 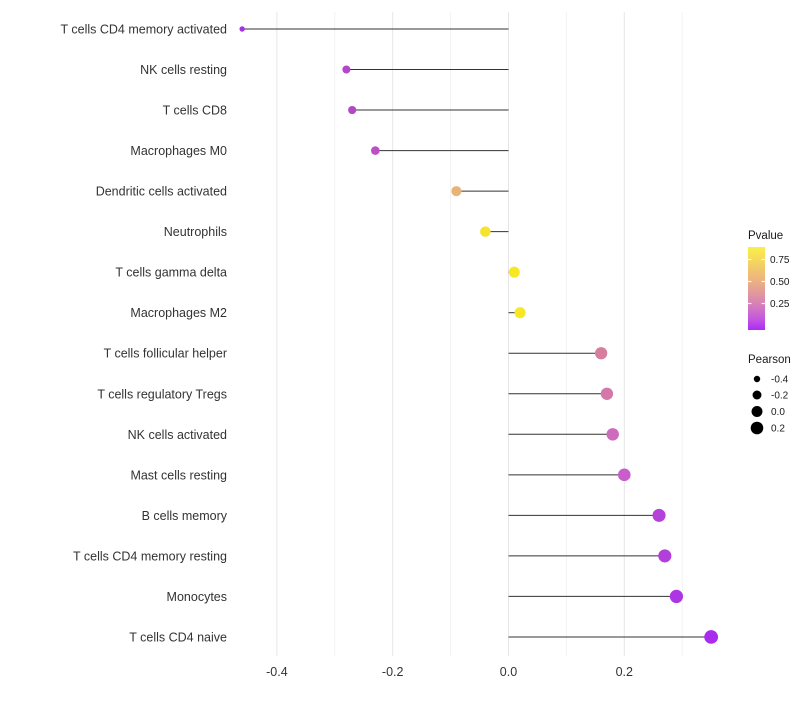 What do you see at coordinates (195, 111) in the screenshot?
I see `y-axis-label: T cells CD8` at bounding box center [195, 111].